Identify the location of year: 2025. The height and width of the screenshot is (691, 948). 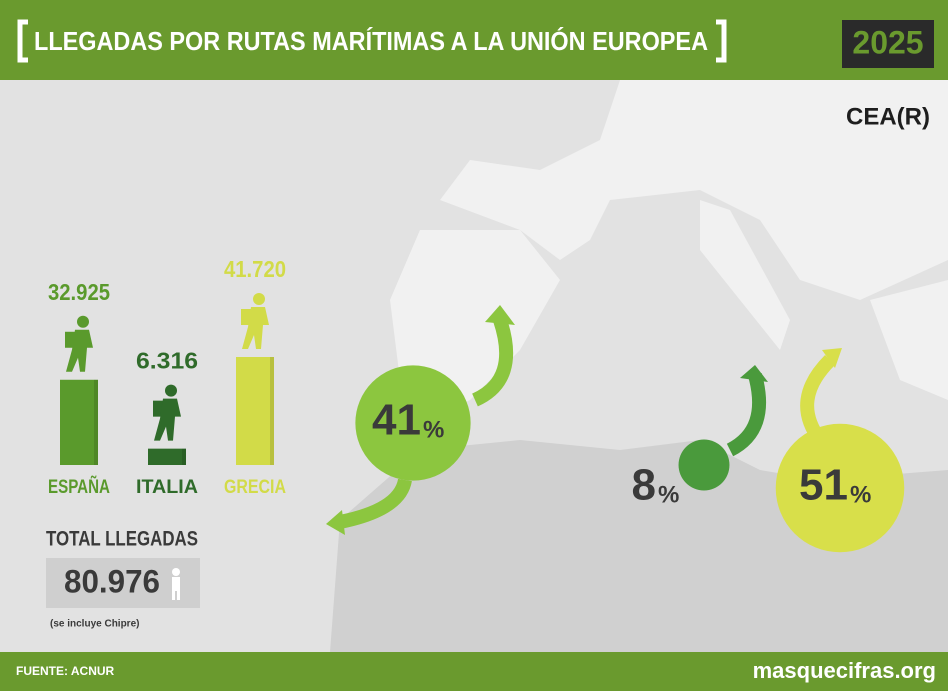
(887, 42).